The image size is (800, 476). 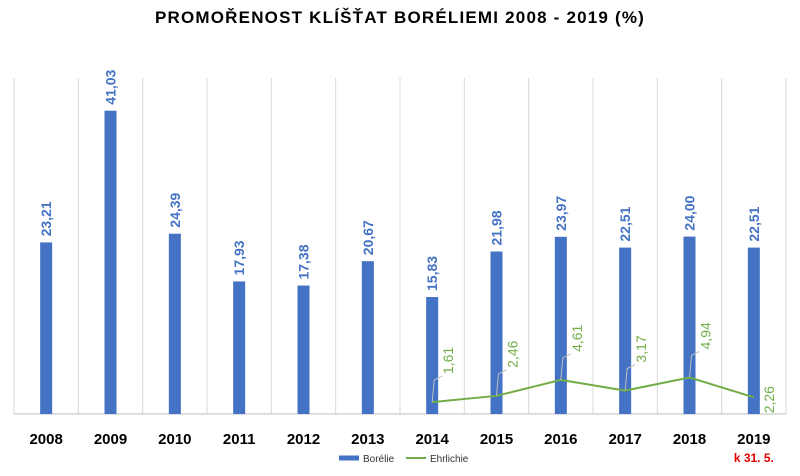 I want to click on x-tick-2016: 2016, so click(x=560, y=439).